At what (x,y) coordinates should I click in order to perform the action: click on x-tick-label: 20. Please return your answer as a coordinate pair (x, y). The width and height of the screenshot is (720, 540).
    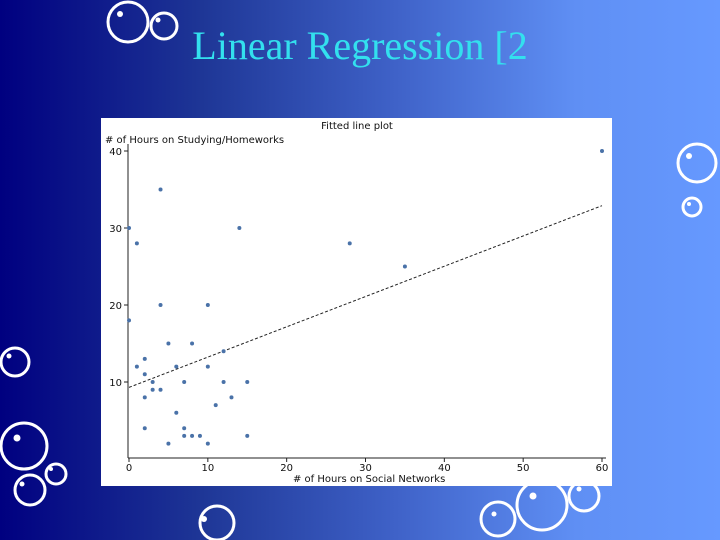
    Looking at the image, I should click on (286, 468).